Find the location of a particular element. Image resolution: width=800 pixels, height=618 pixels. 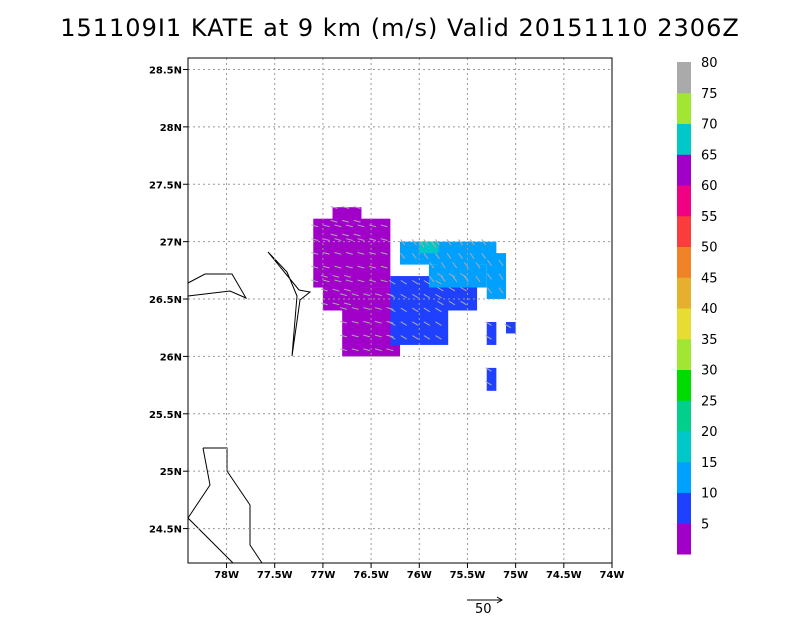

colorbar-label-7: 40 is located at coordinates (709, 309).